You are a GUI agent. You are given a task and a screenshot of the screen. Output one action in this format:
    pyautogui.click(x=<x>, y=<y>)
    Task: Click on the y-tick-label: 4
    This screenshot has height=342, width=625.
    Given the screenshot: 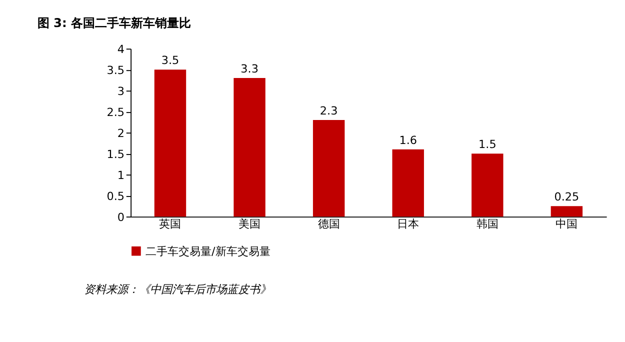 What is the action you would take?
    pyautogui.click(x=121, y=49)
    